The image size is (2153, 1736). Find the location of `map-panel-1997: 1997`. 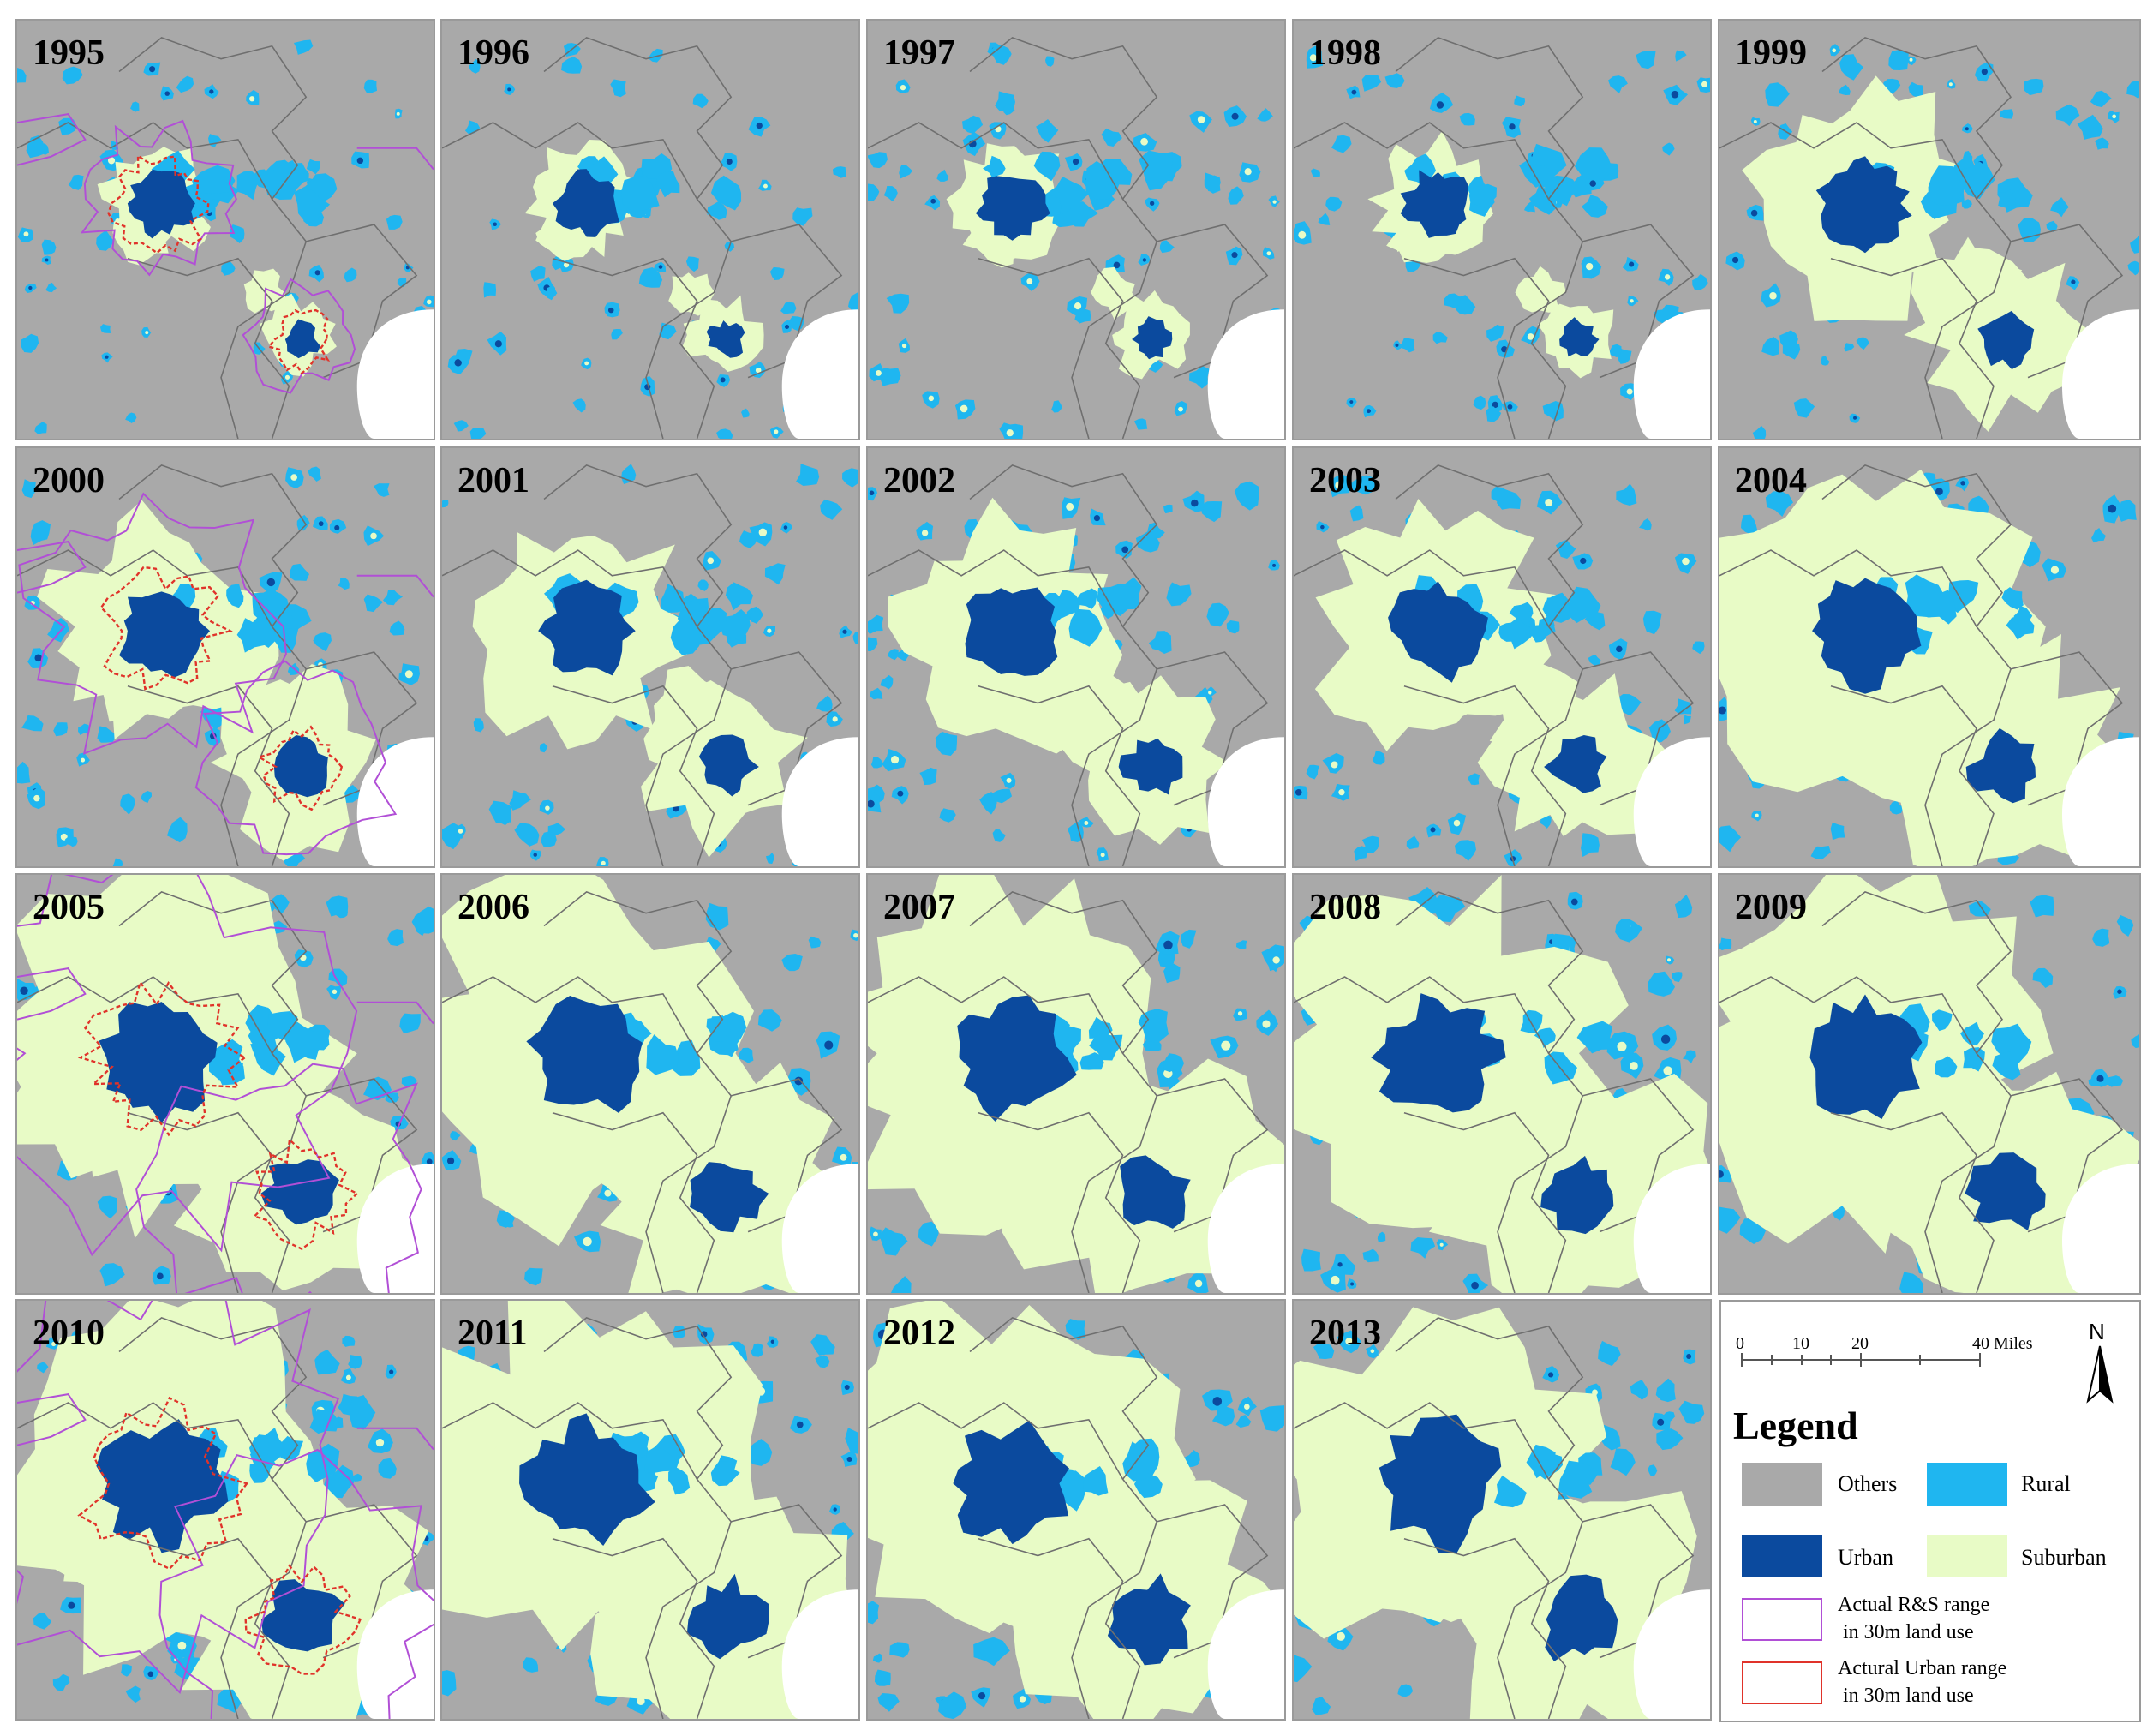

map-panel-1997: 1997 is located at coordinates (1076, 229).